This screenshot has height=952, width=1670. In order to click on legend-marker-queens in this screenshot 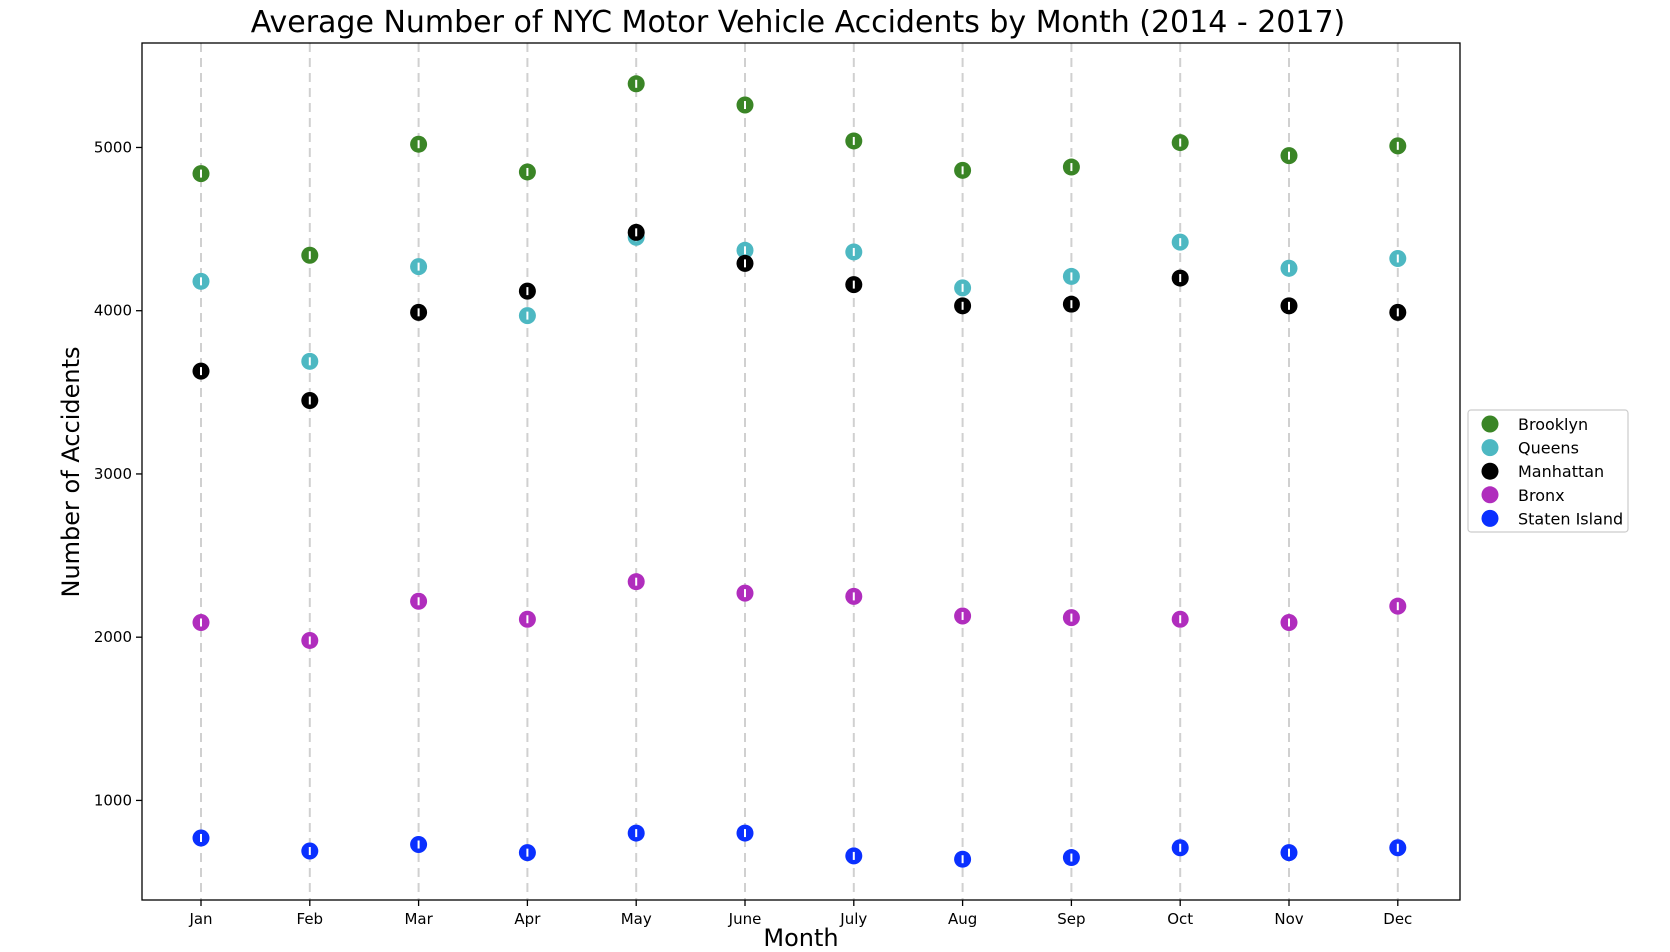, I will do `click(1490, 448)`.